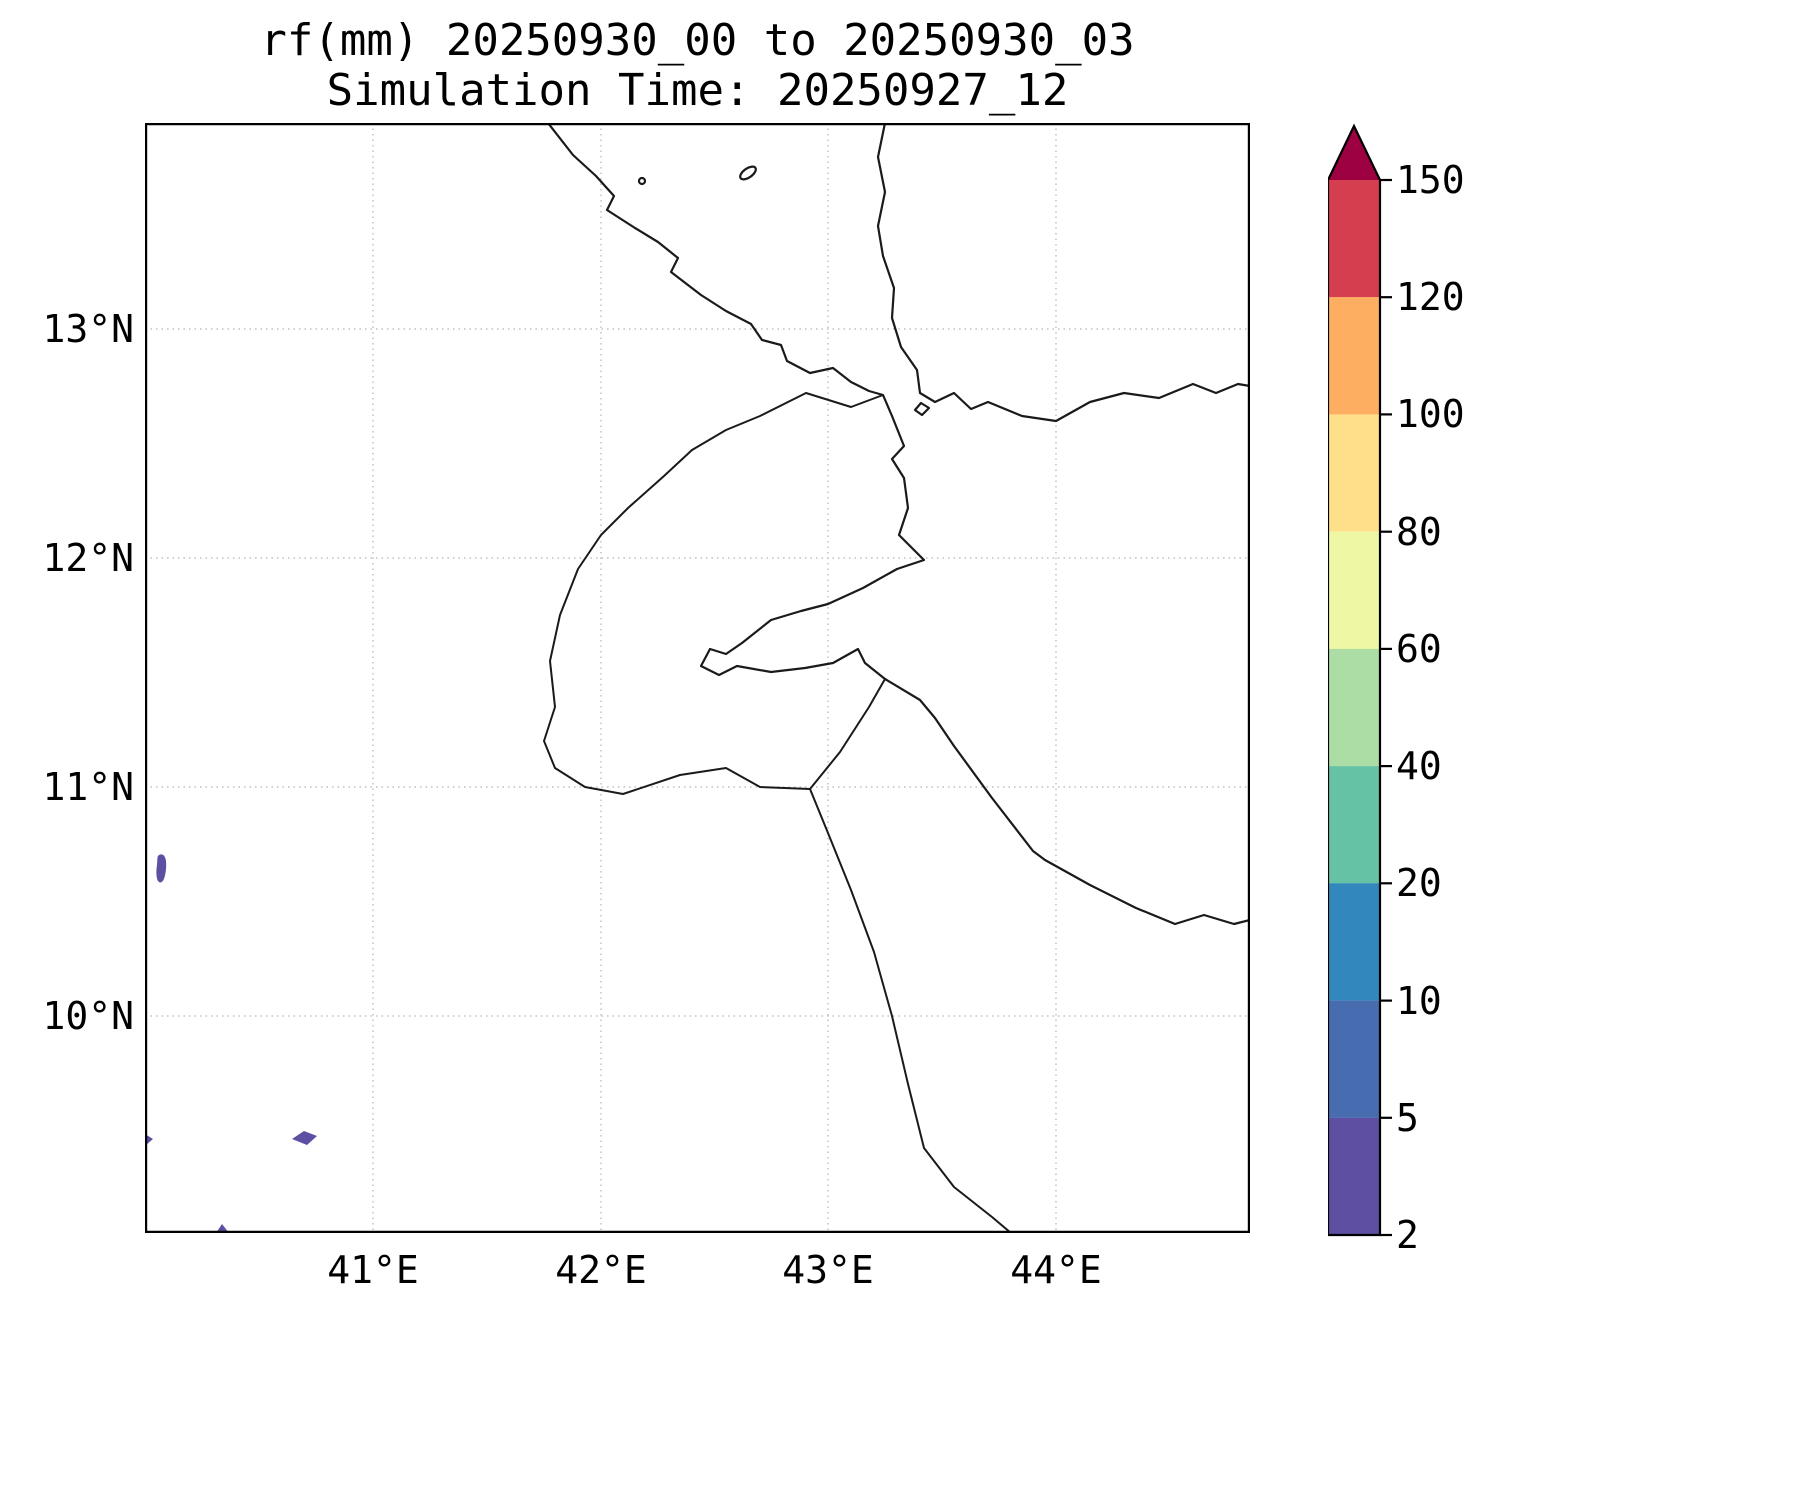  What do you see at coordinates (231, 1043) in the screenshot?
I see `rainfall-contours` at bounding box center [231, 1043].